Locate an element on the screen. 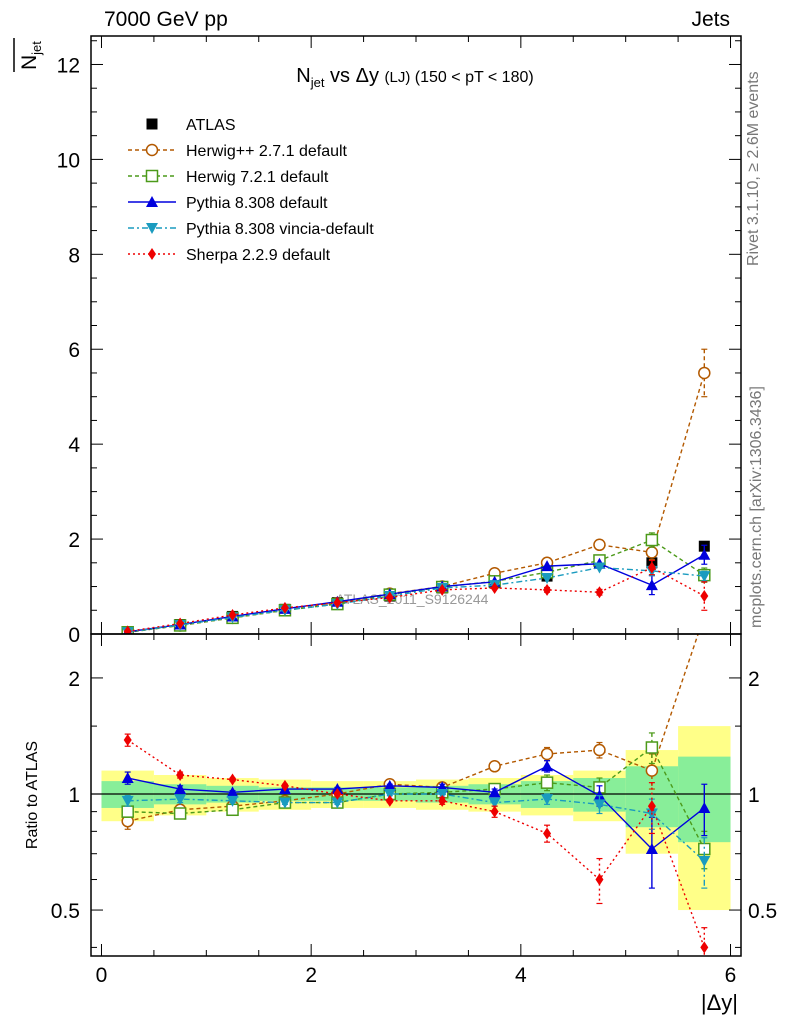  x-tick-label: 4 is located at coordinates (521, 975).